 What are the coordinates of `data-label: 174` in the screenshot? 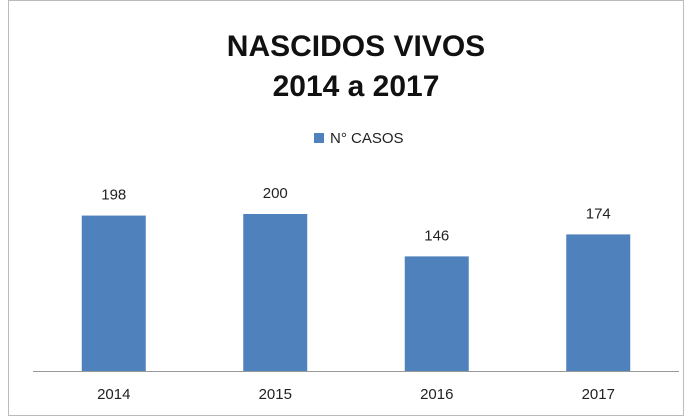 It's located at (598, 213).